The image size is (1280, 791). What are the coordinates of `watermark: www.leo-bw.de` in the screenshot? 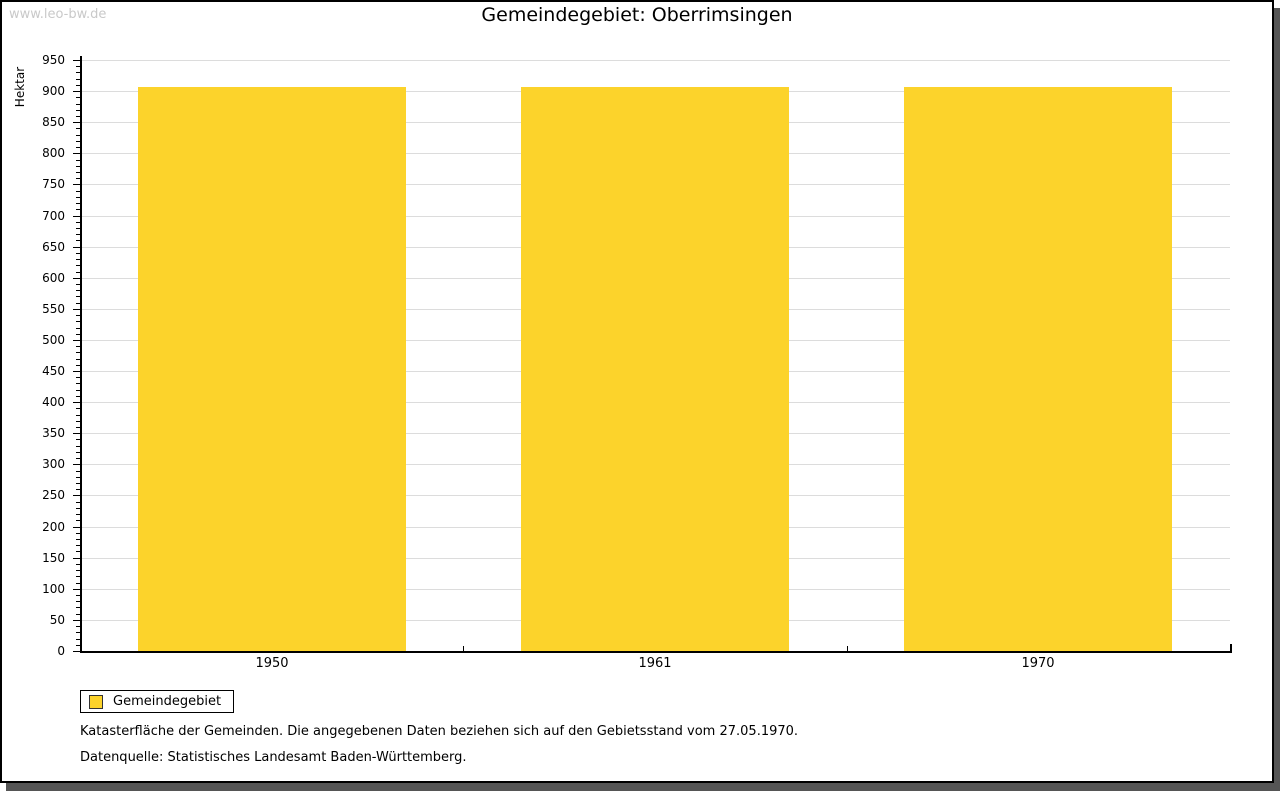 It's located at (58, 14).